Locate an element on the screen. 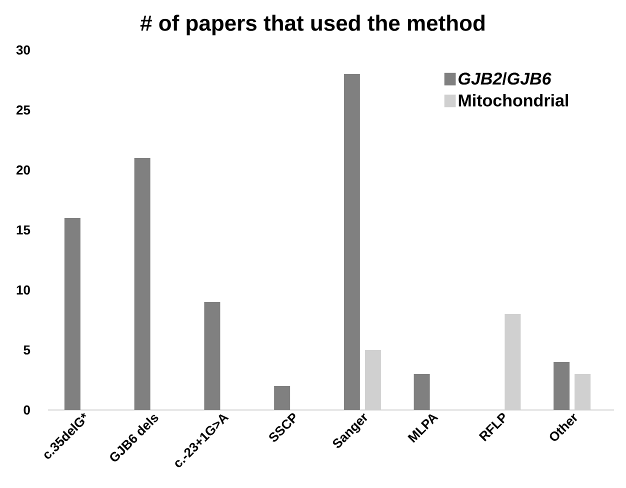 Image resolution: width=626 pixels, height=488 pixels. y-tick-label: 25 is located at coordinates (23, 110).